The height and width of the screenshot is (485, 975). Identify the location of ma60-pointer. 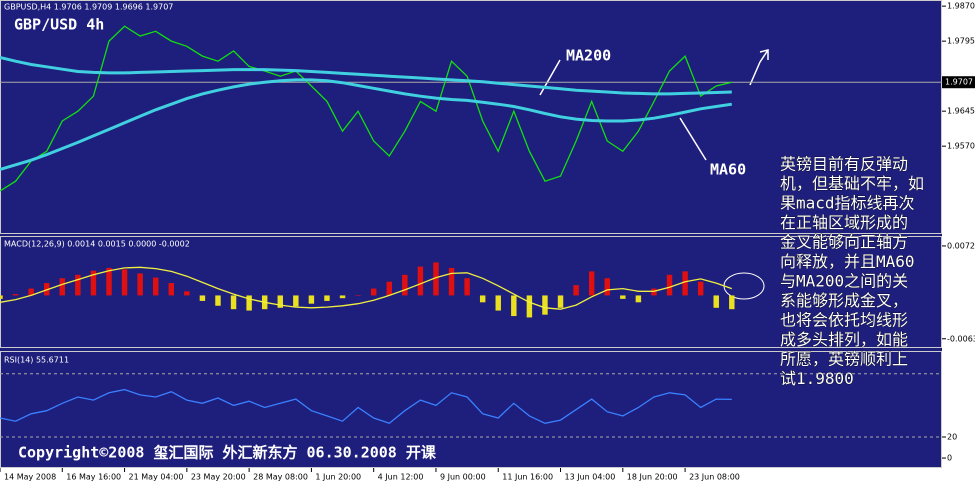
(693, 139).